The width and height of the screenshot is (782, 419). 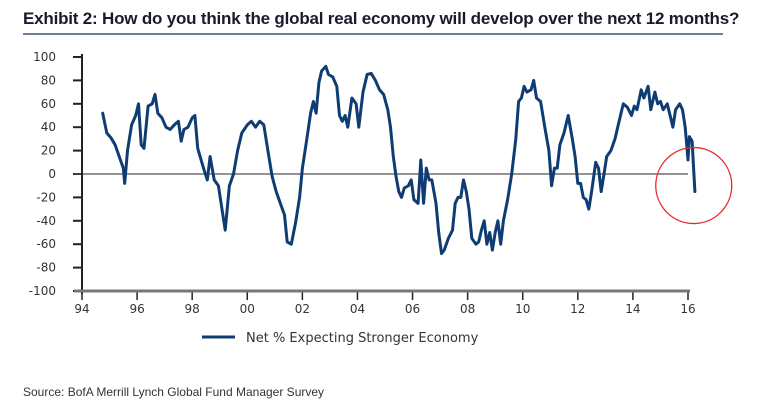 I want to click on legend: Net % Expecting Stronger Economy, so click(x=340, y=338).